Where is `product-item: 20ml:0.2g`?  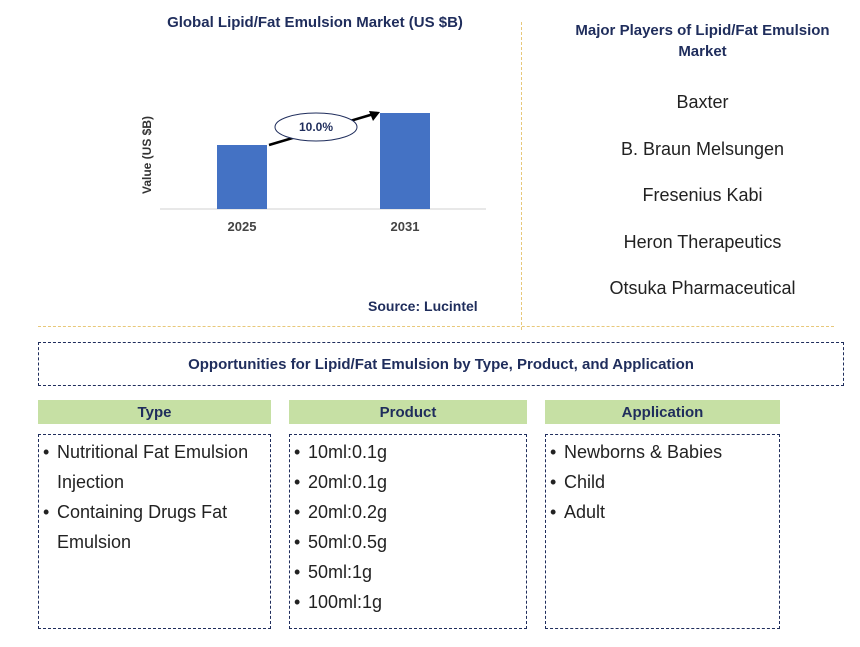 product-item: 20ml:0.2g is located at coordinates (408, 512).